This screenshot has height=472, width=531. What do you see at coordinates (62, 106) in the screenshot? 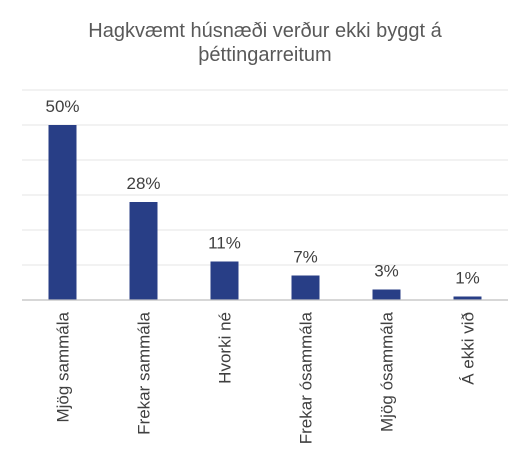
I see `data-label: 50%` at bounding box center [62, 106].